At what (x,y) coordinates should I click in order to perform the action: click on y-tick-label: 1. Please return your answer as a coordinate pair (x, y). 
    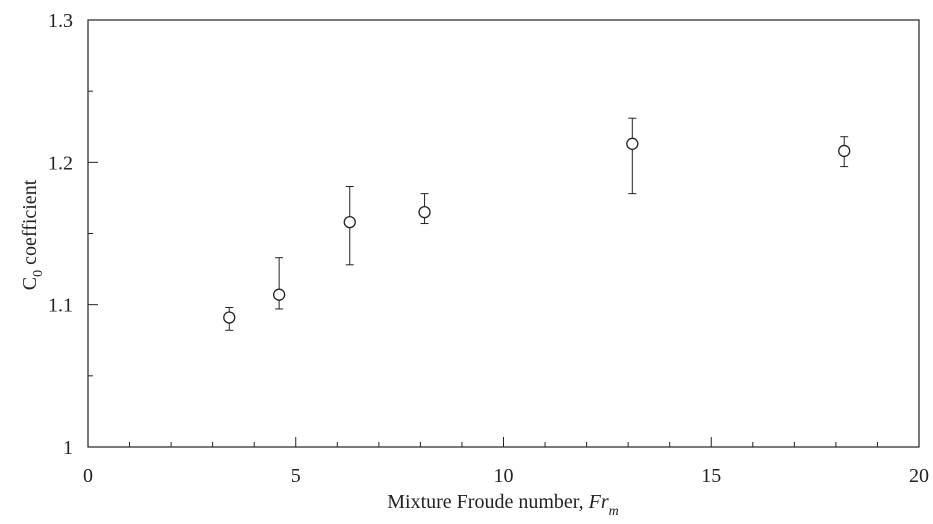
    Looking at the image, I should click on (68, 448).